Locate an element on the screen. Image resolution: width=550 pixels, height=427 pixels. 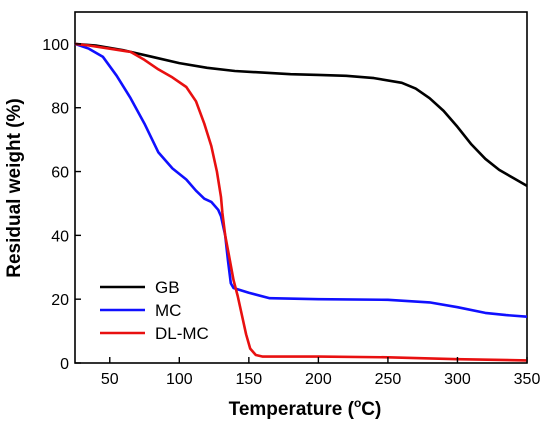
y-axis-ticks: 0 20 40 60 80 100 is located at coordinates (61, 205).